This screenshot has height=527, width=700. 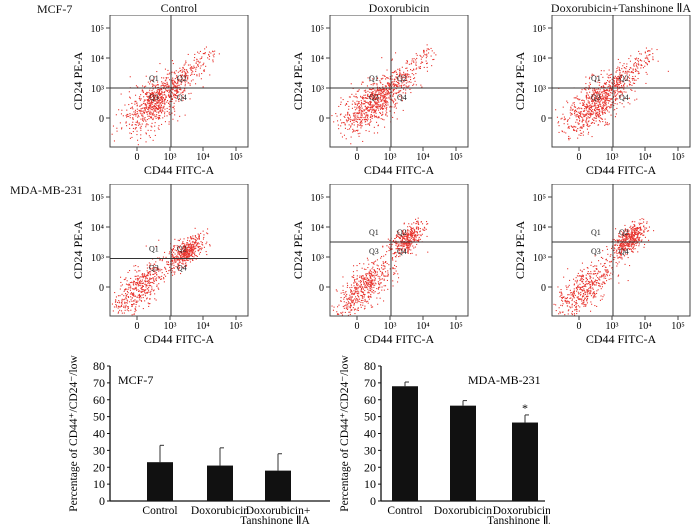 I want to click on plot-frame, so click(x=179, y=250).